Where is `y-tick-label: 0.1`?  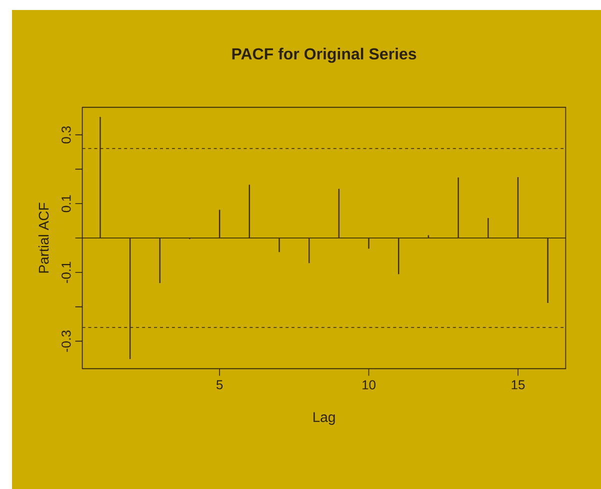
y-tick-label: 0.1 is located at coordinates (66, 203).